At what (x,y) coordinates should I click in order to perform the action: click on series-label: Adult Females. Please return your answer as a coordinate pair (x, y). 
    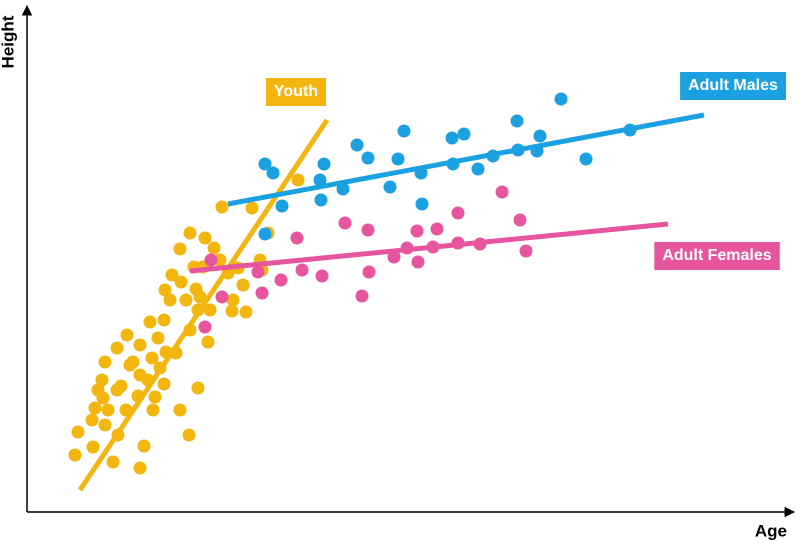
    Looking at the image, I should click on (717, 256).